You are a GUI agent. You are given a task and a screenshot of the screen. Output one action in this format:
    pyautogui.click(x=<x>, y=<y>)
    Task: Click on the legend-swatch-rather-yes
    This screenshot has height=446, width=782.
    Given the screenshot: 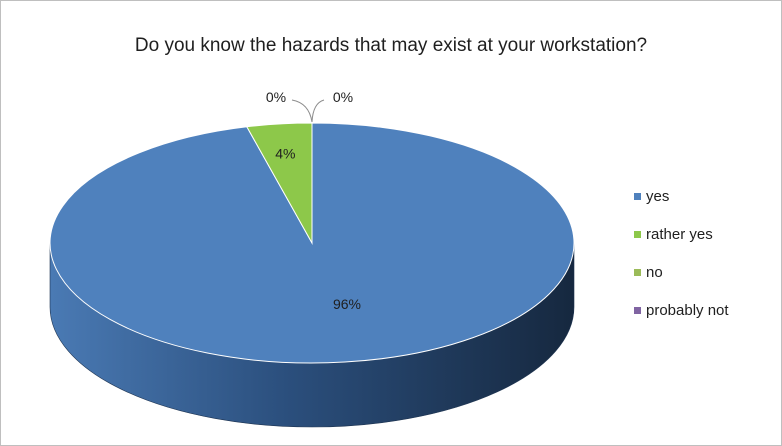 What is the action you would take?
    pyautogui.click(x=637, y=234)
    